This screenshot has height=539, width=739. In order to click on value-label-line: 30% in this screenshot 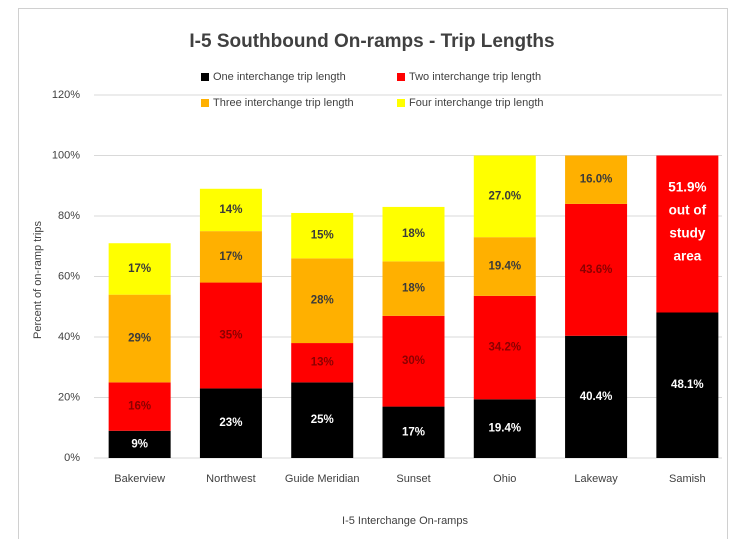, I will do `click(413, 361)`.